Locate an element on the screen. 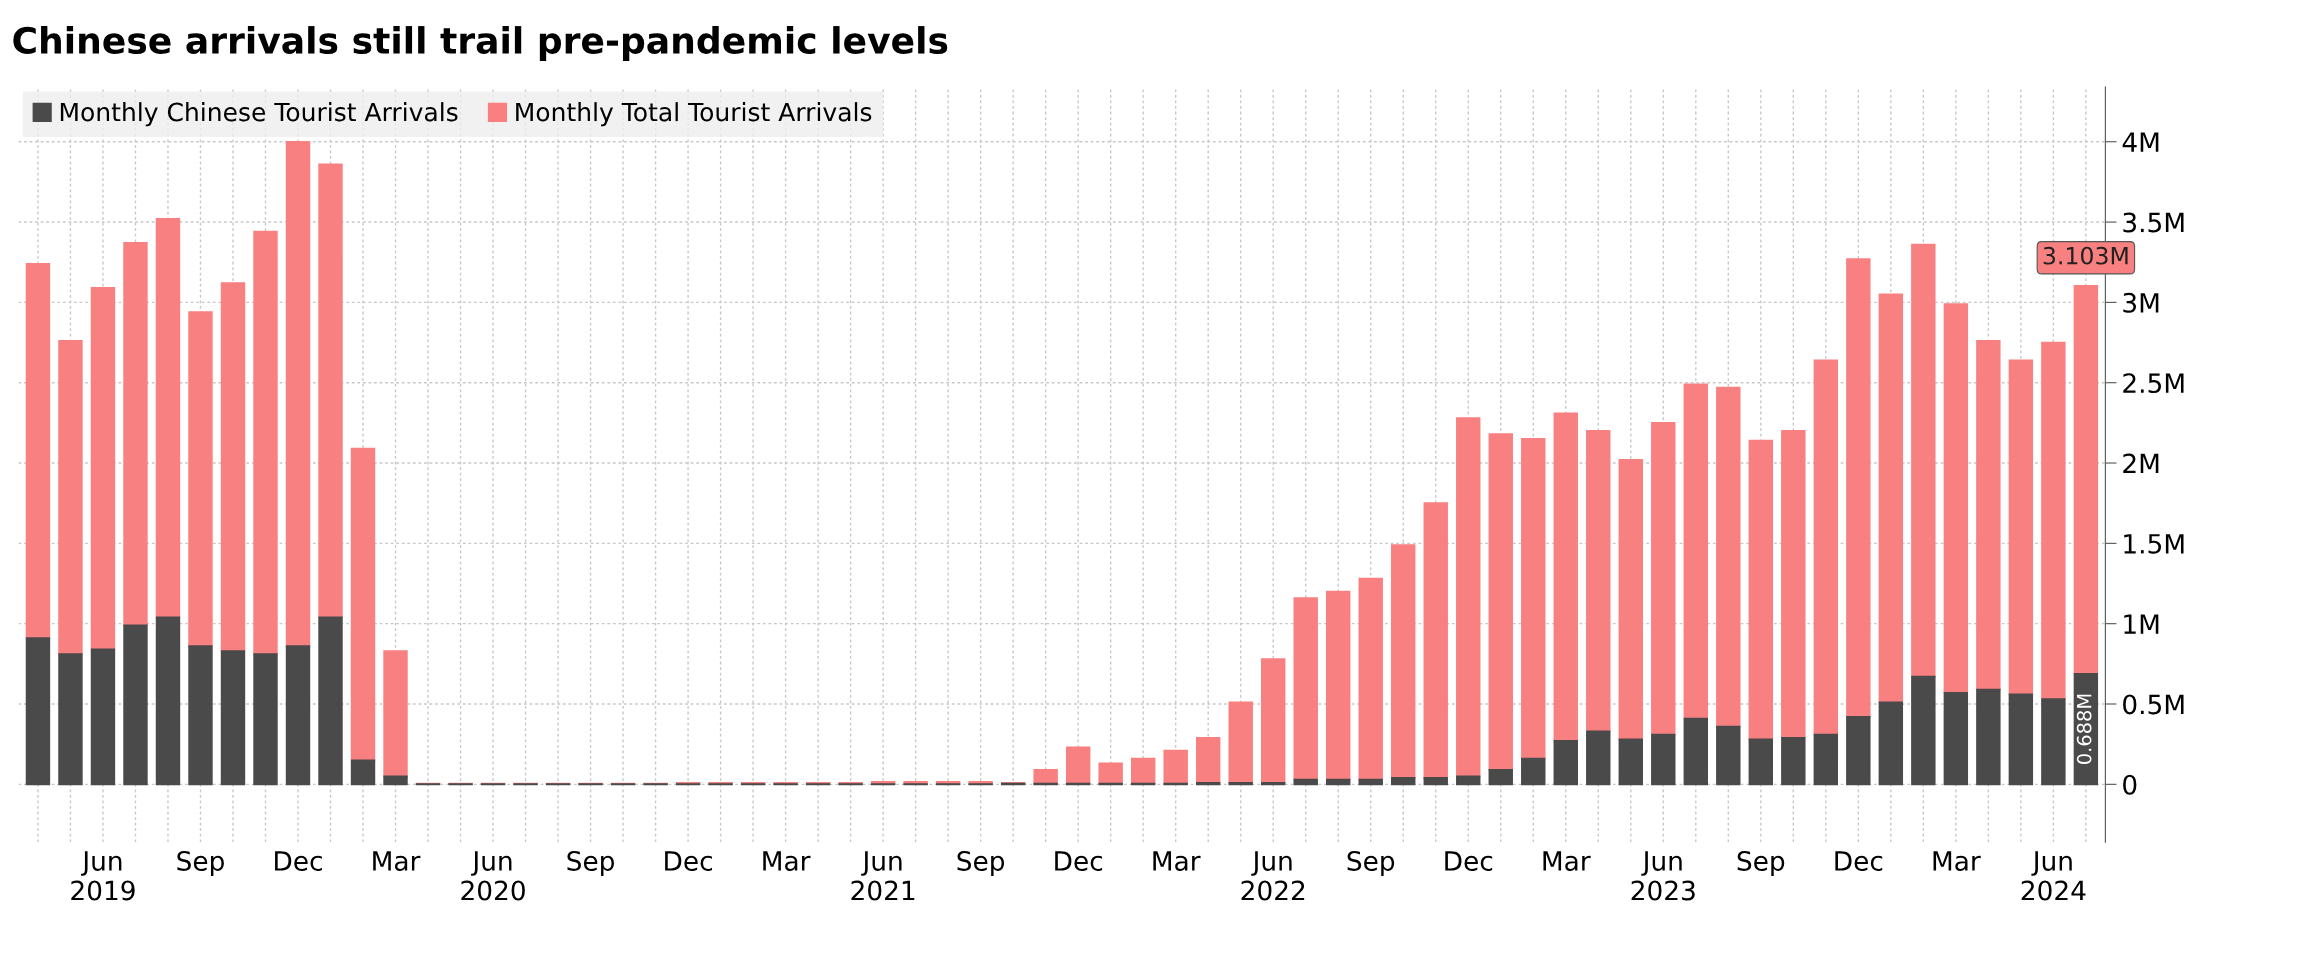 Image resolution: width=2306 pixels, height=968 pixels. total-label: 3.103M is located at coordinates (2085, 255).